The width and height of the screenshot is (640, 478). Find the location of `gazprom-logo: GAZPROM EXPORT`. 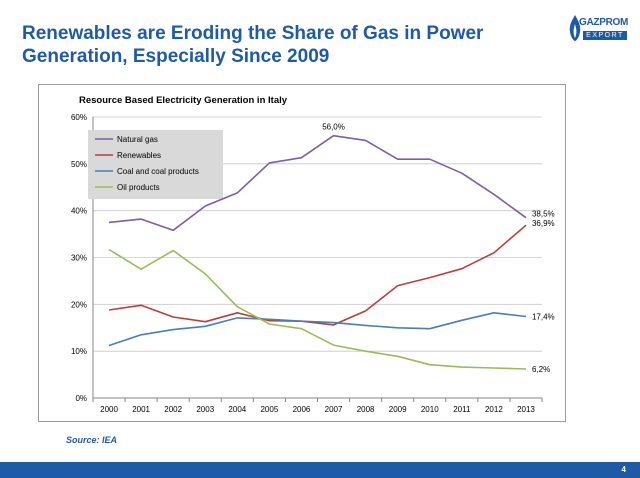

gazprom-logo: GAZPROM EXPORT is located at coordinates (599, 29).